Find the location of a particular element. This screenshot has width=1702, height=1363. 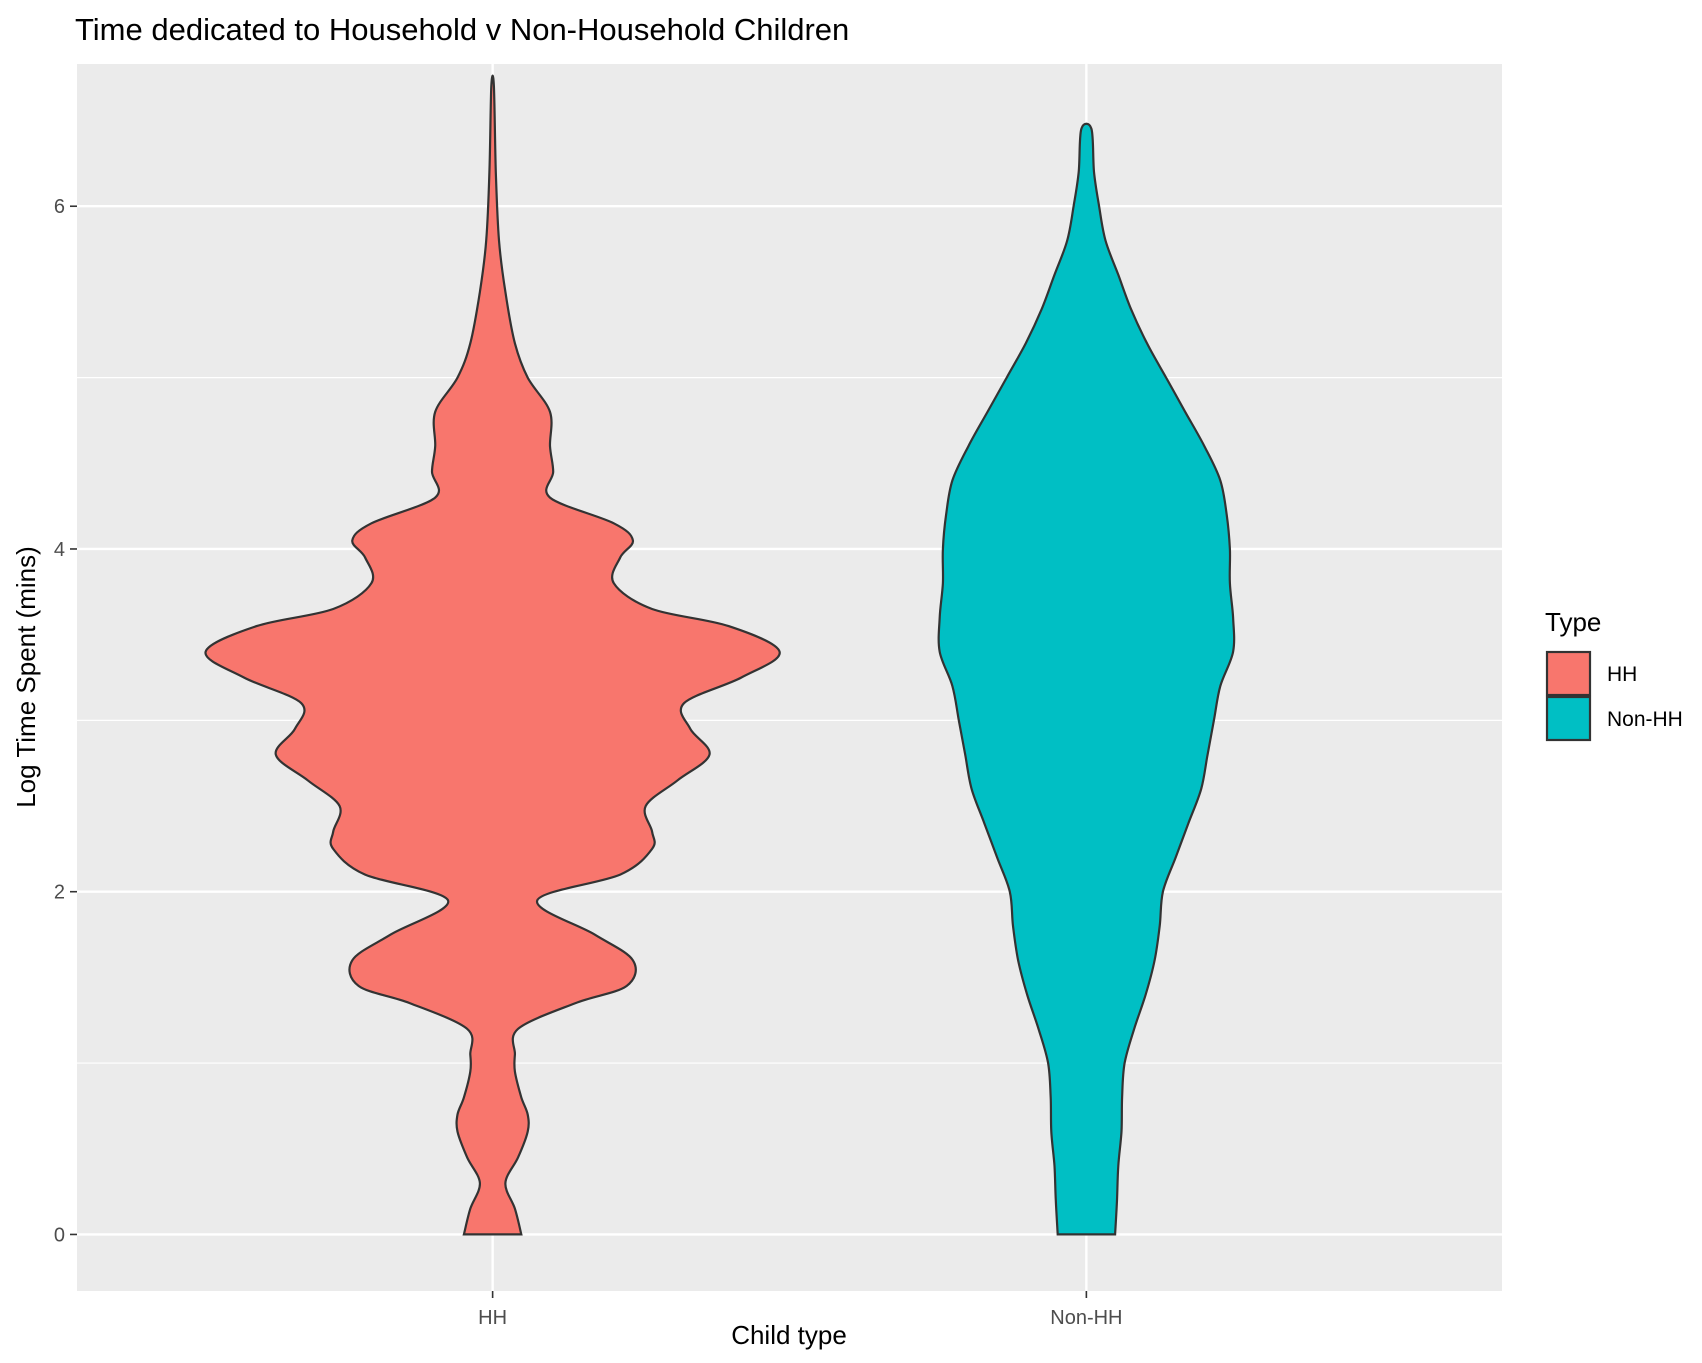

y-tick-label: 0 is located at coordinates (59, 1235).